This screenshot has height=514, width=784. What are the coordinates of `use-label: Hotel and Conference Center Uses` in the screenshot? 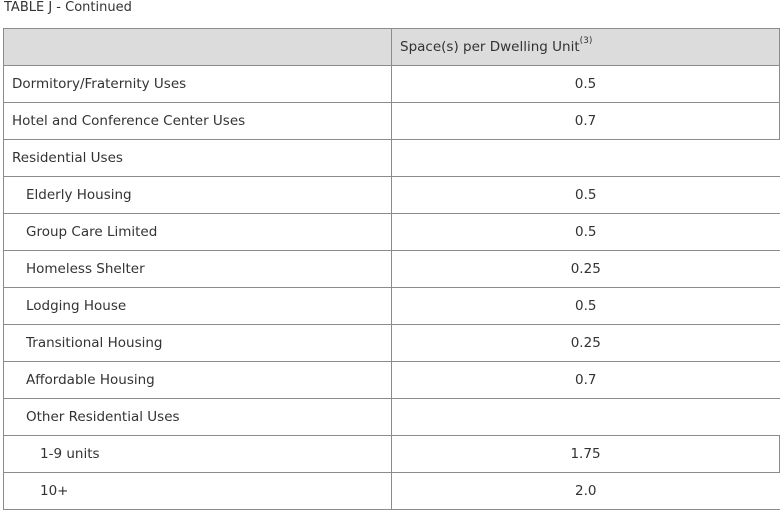 It's located at (197, 121).